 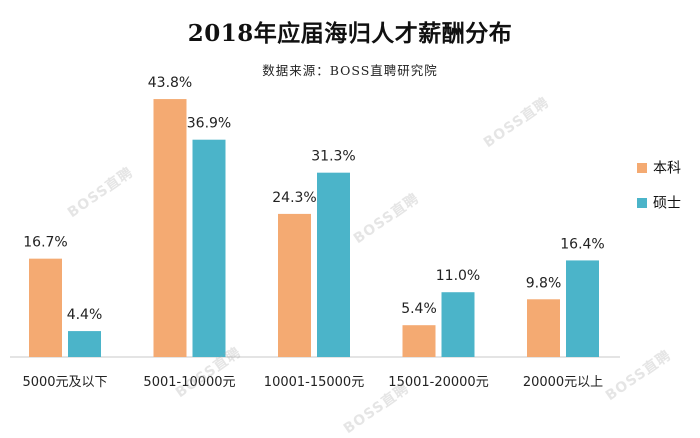 What do you see at coordinates (642, 202) in the screenshot?
I see `legend-swatch-master` at bounding box center [642, 202].